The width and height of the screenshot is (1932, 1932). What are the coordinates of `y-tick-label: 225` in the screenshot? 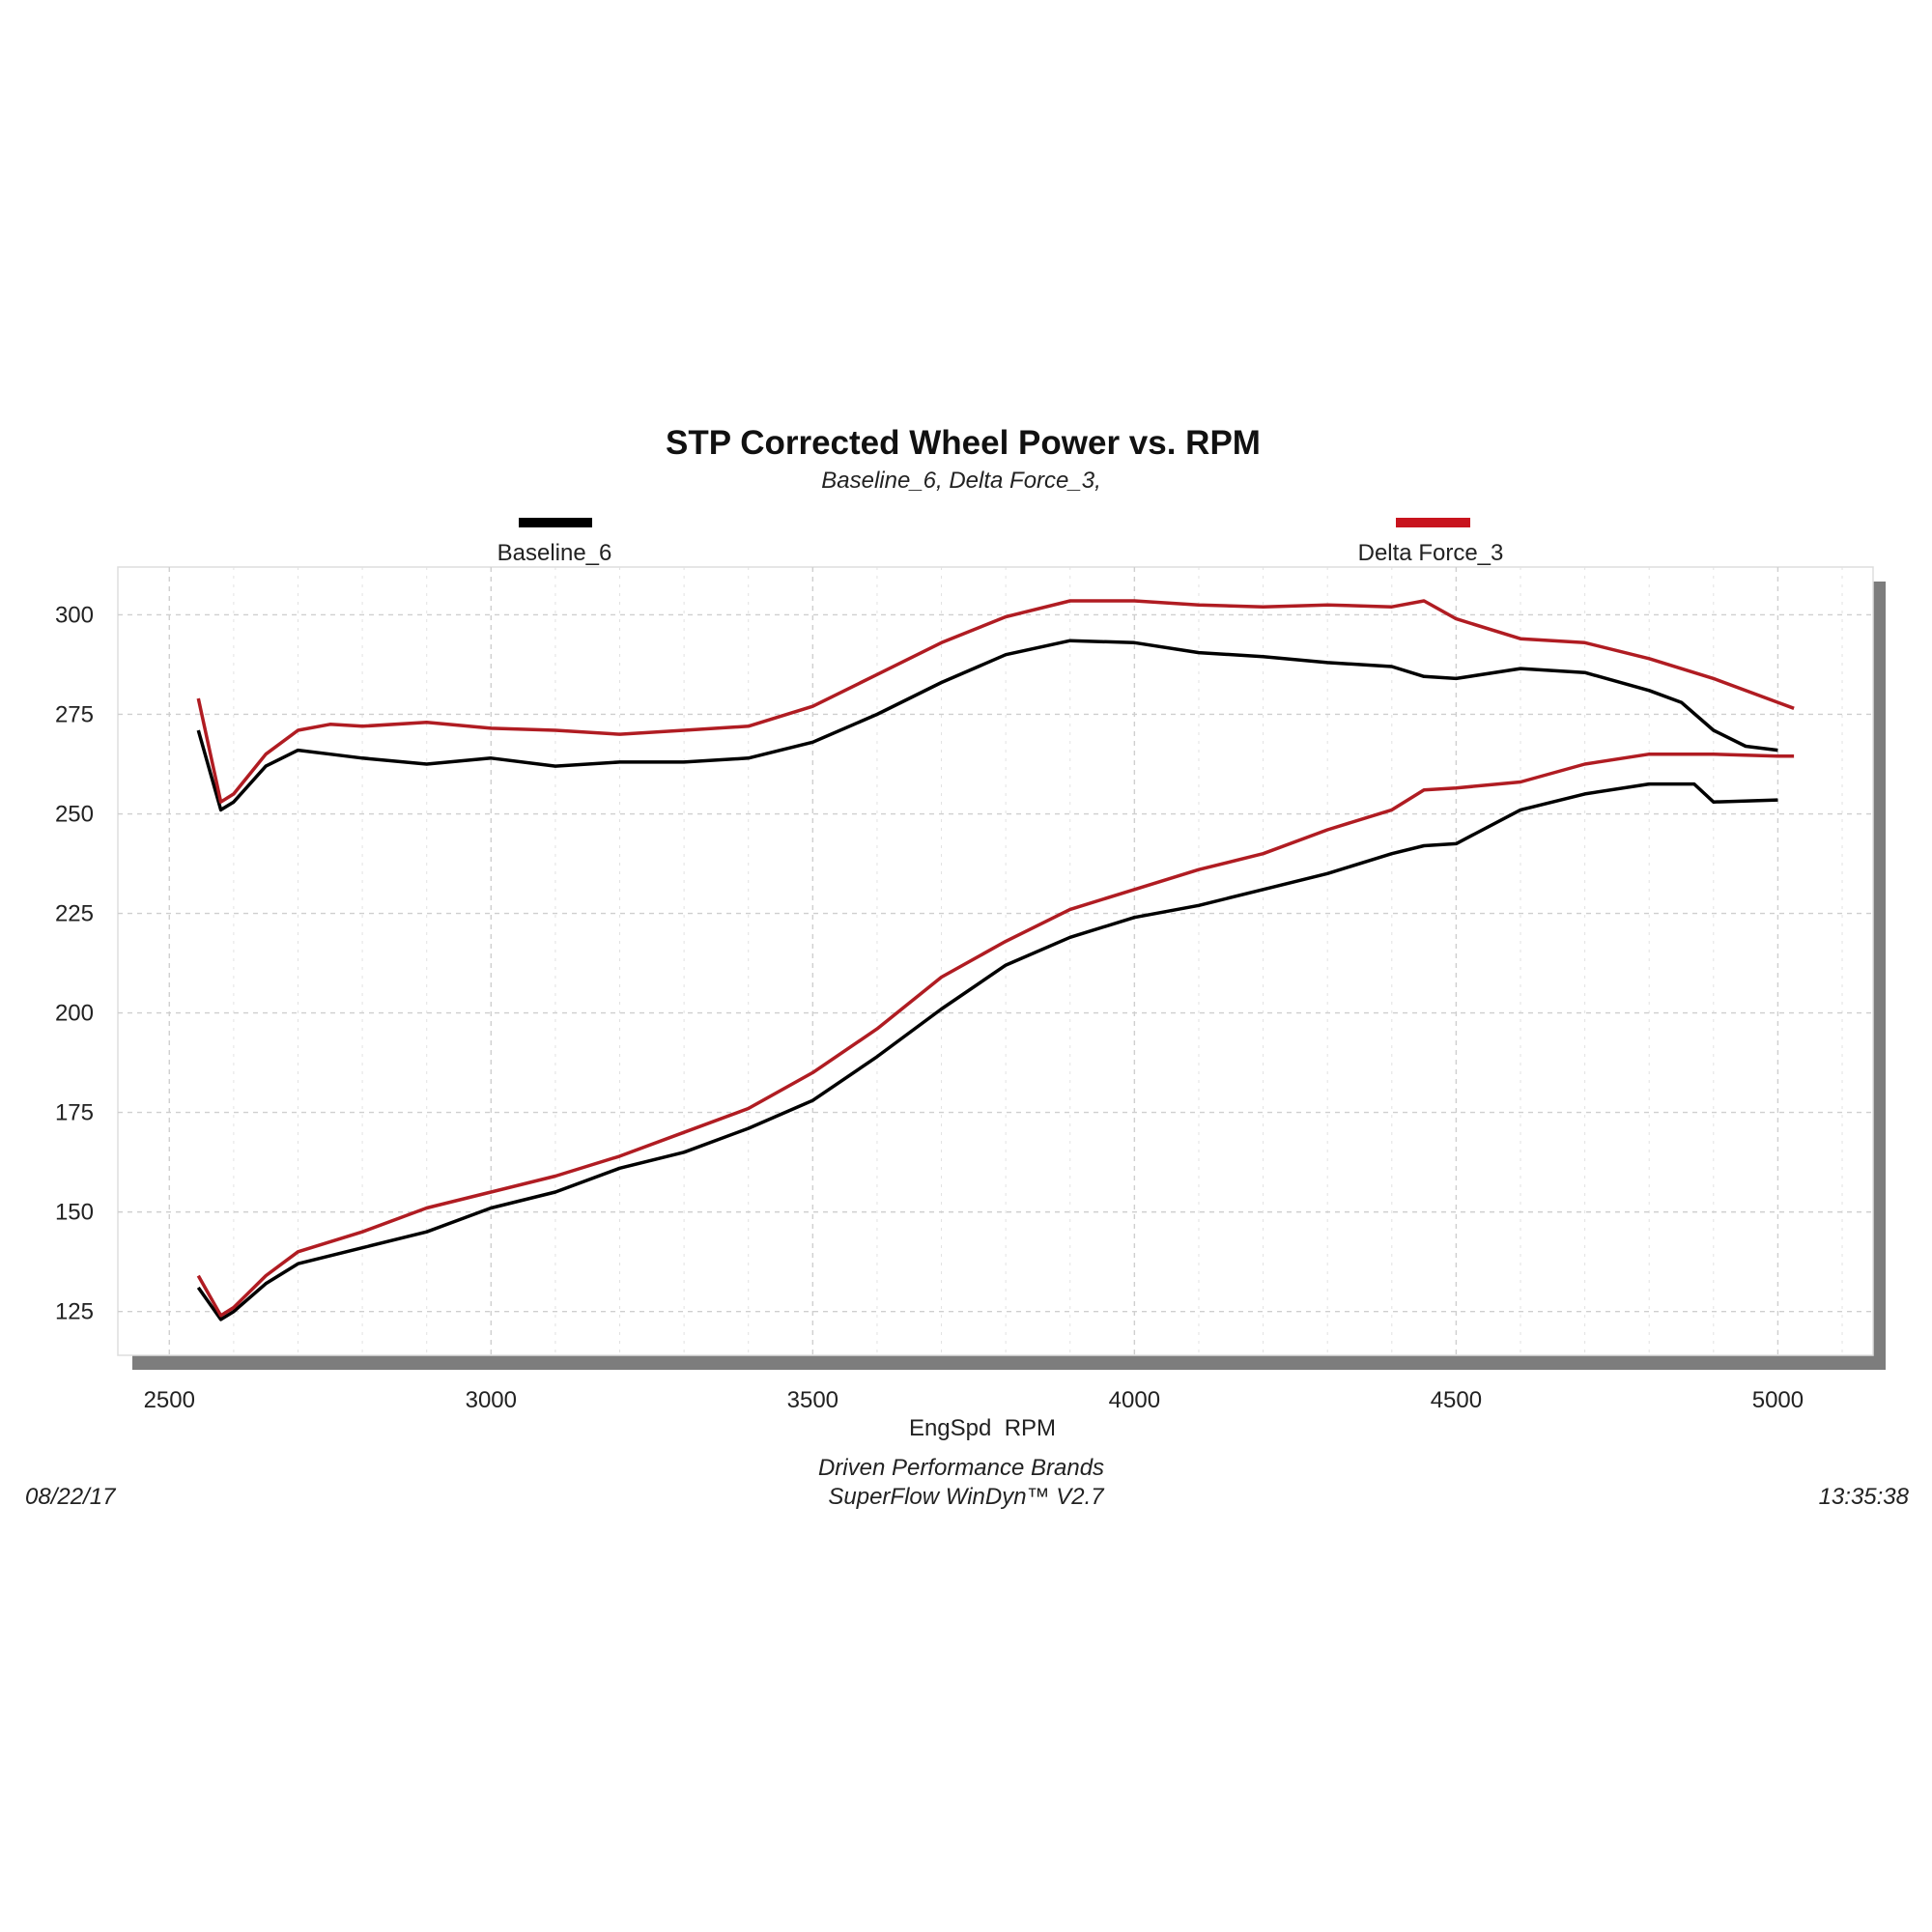 It's located at (74, 914).